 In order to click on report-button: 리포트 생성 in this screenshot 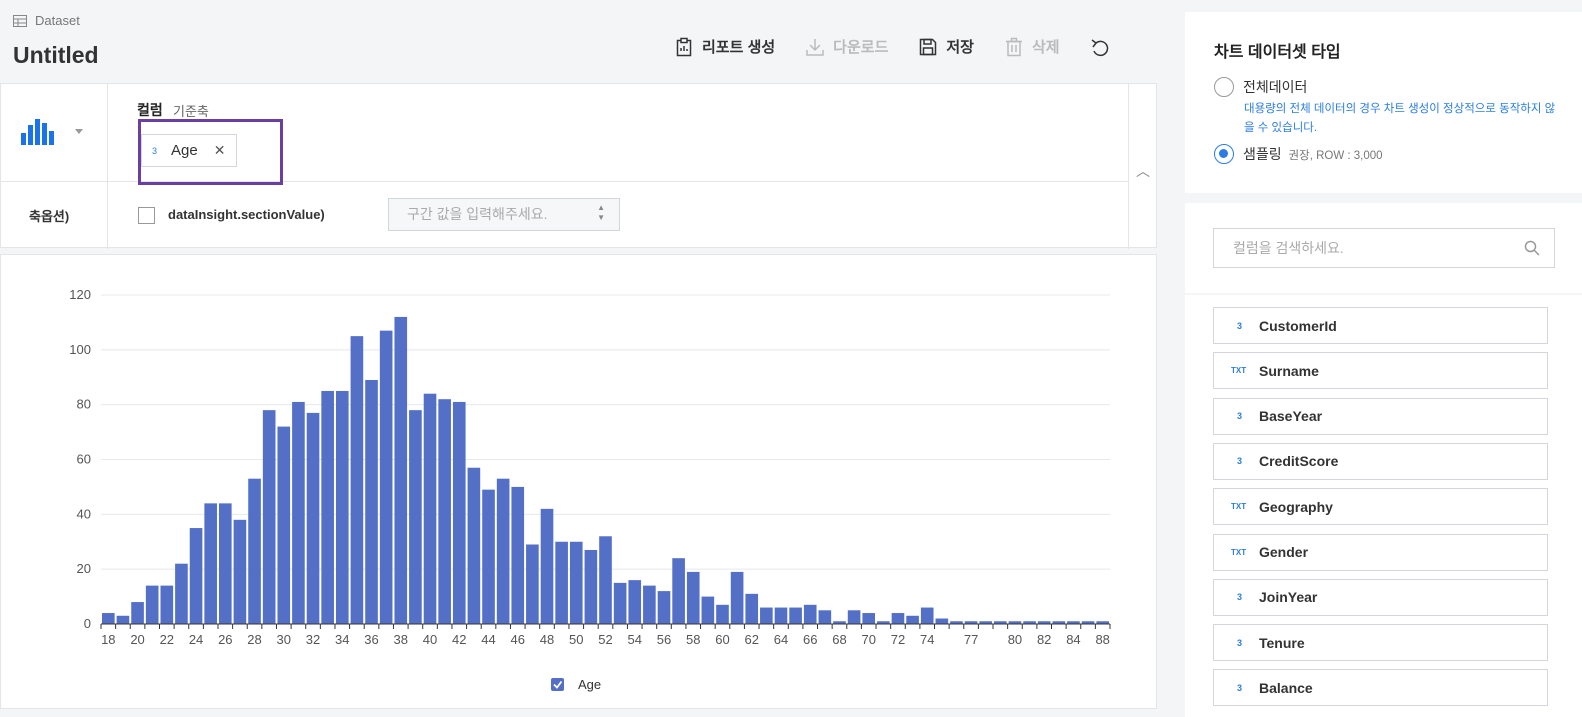, I will do `click(724, 46)`.